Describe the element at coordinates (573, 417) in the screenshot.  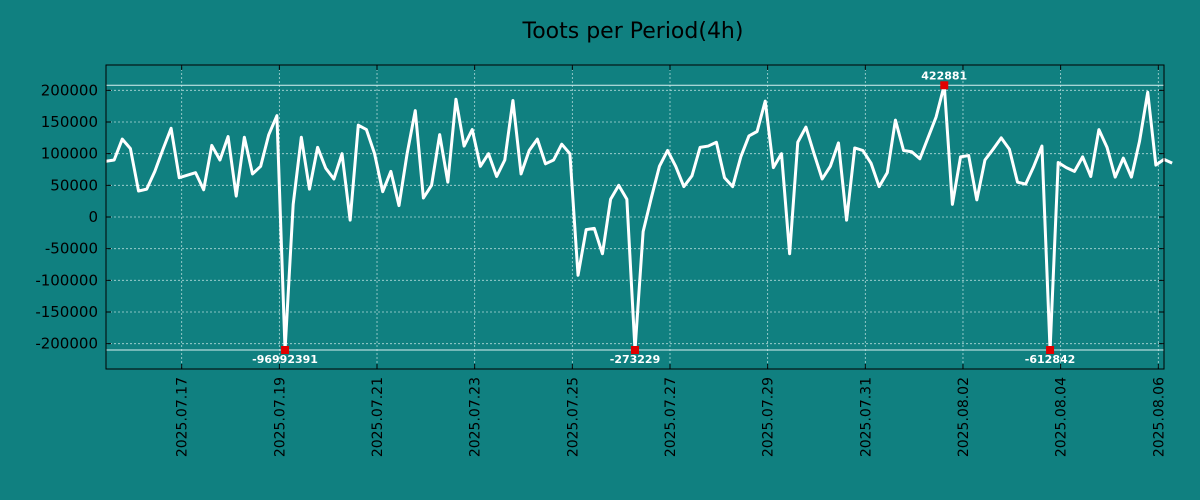
I see `x-tick-label: 2025.07.25` at that location.